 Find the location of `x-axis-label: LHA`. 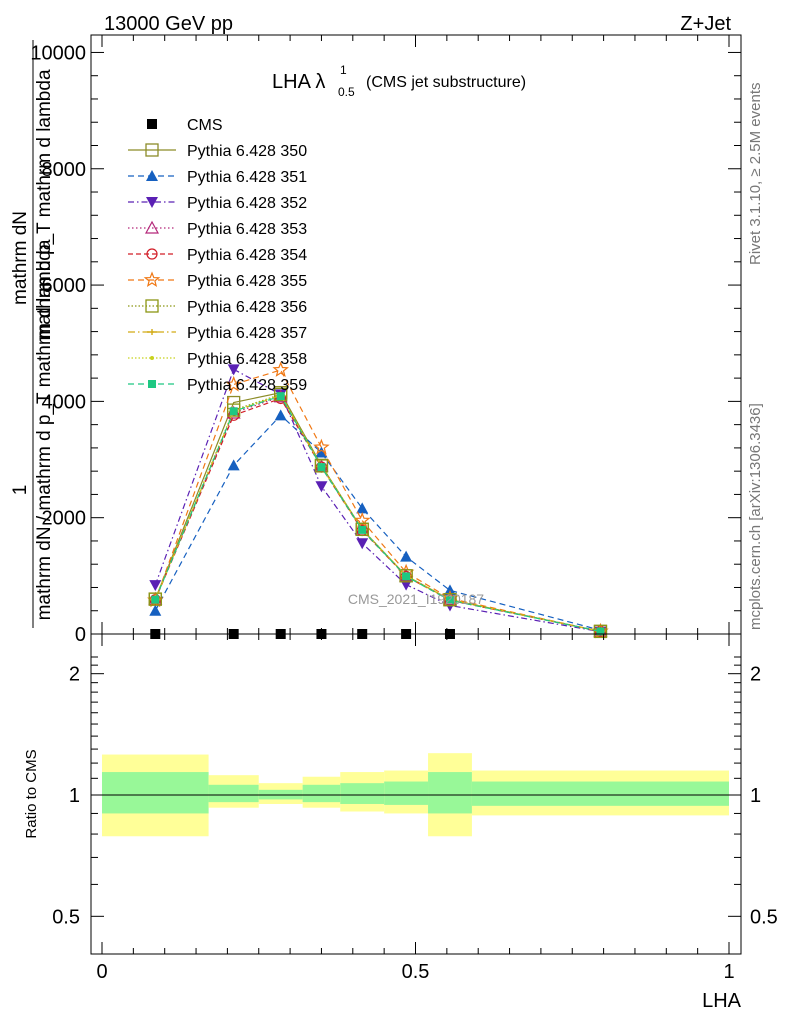

x-axis-label: LHA is located at coordinates (722, 1001).